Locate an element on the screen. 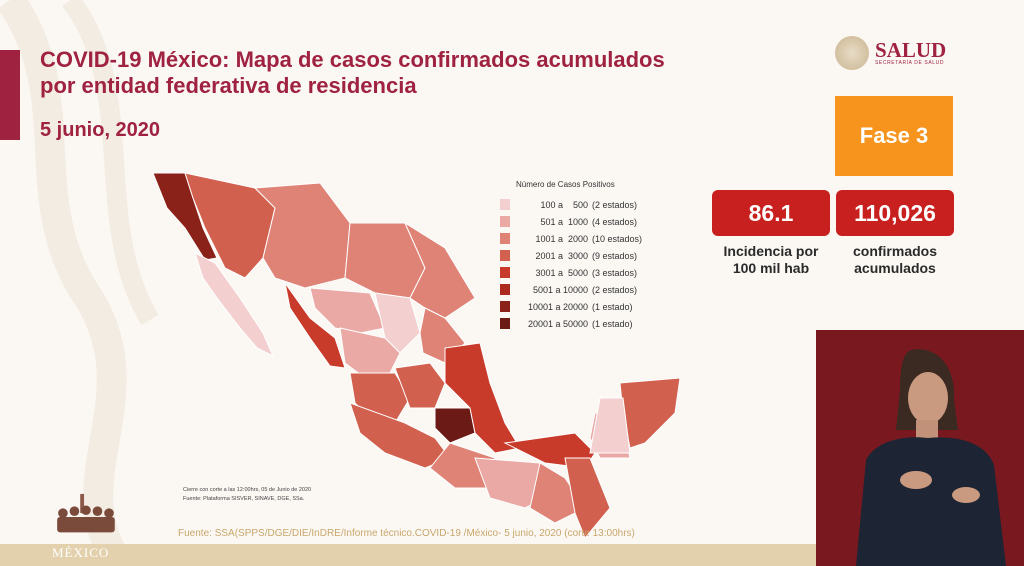 The image size is (1024, 566). logo-subtitle: SECRETARÍA DE SALUD is located at coordinates (910, 63).